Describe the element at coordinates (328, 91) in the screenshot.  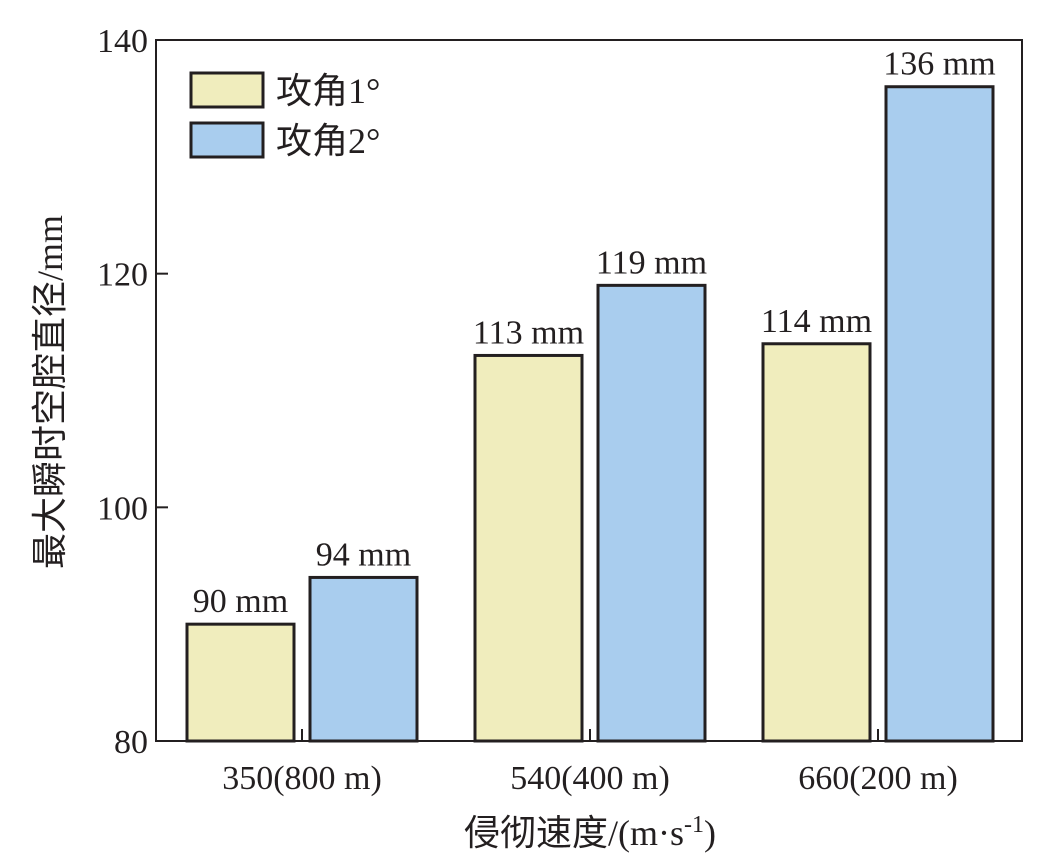
I see `legend-label: 攻角1°` at that location.